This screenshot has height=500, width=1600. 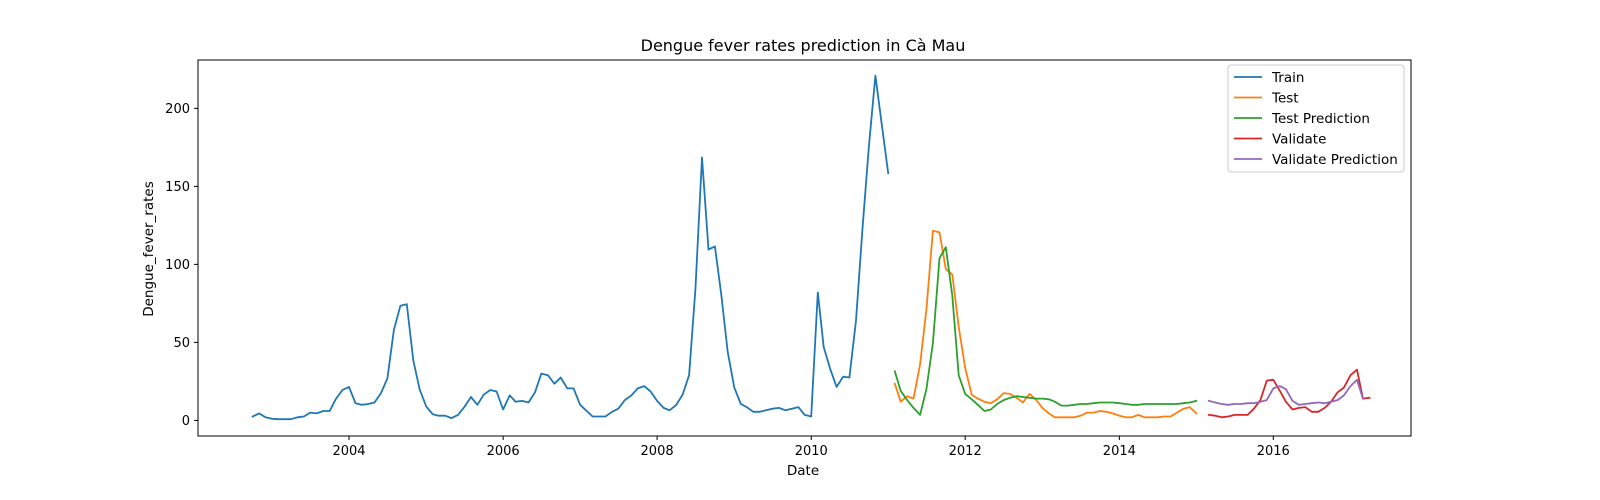 What do you see at coordinates (181, 343) in the screenshot?
I see `y-tick-label: 50` at bounding box center [181, 343].